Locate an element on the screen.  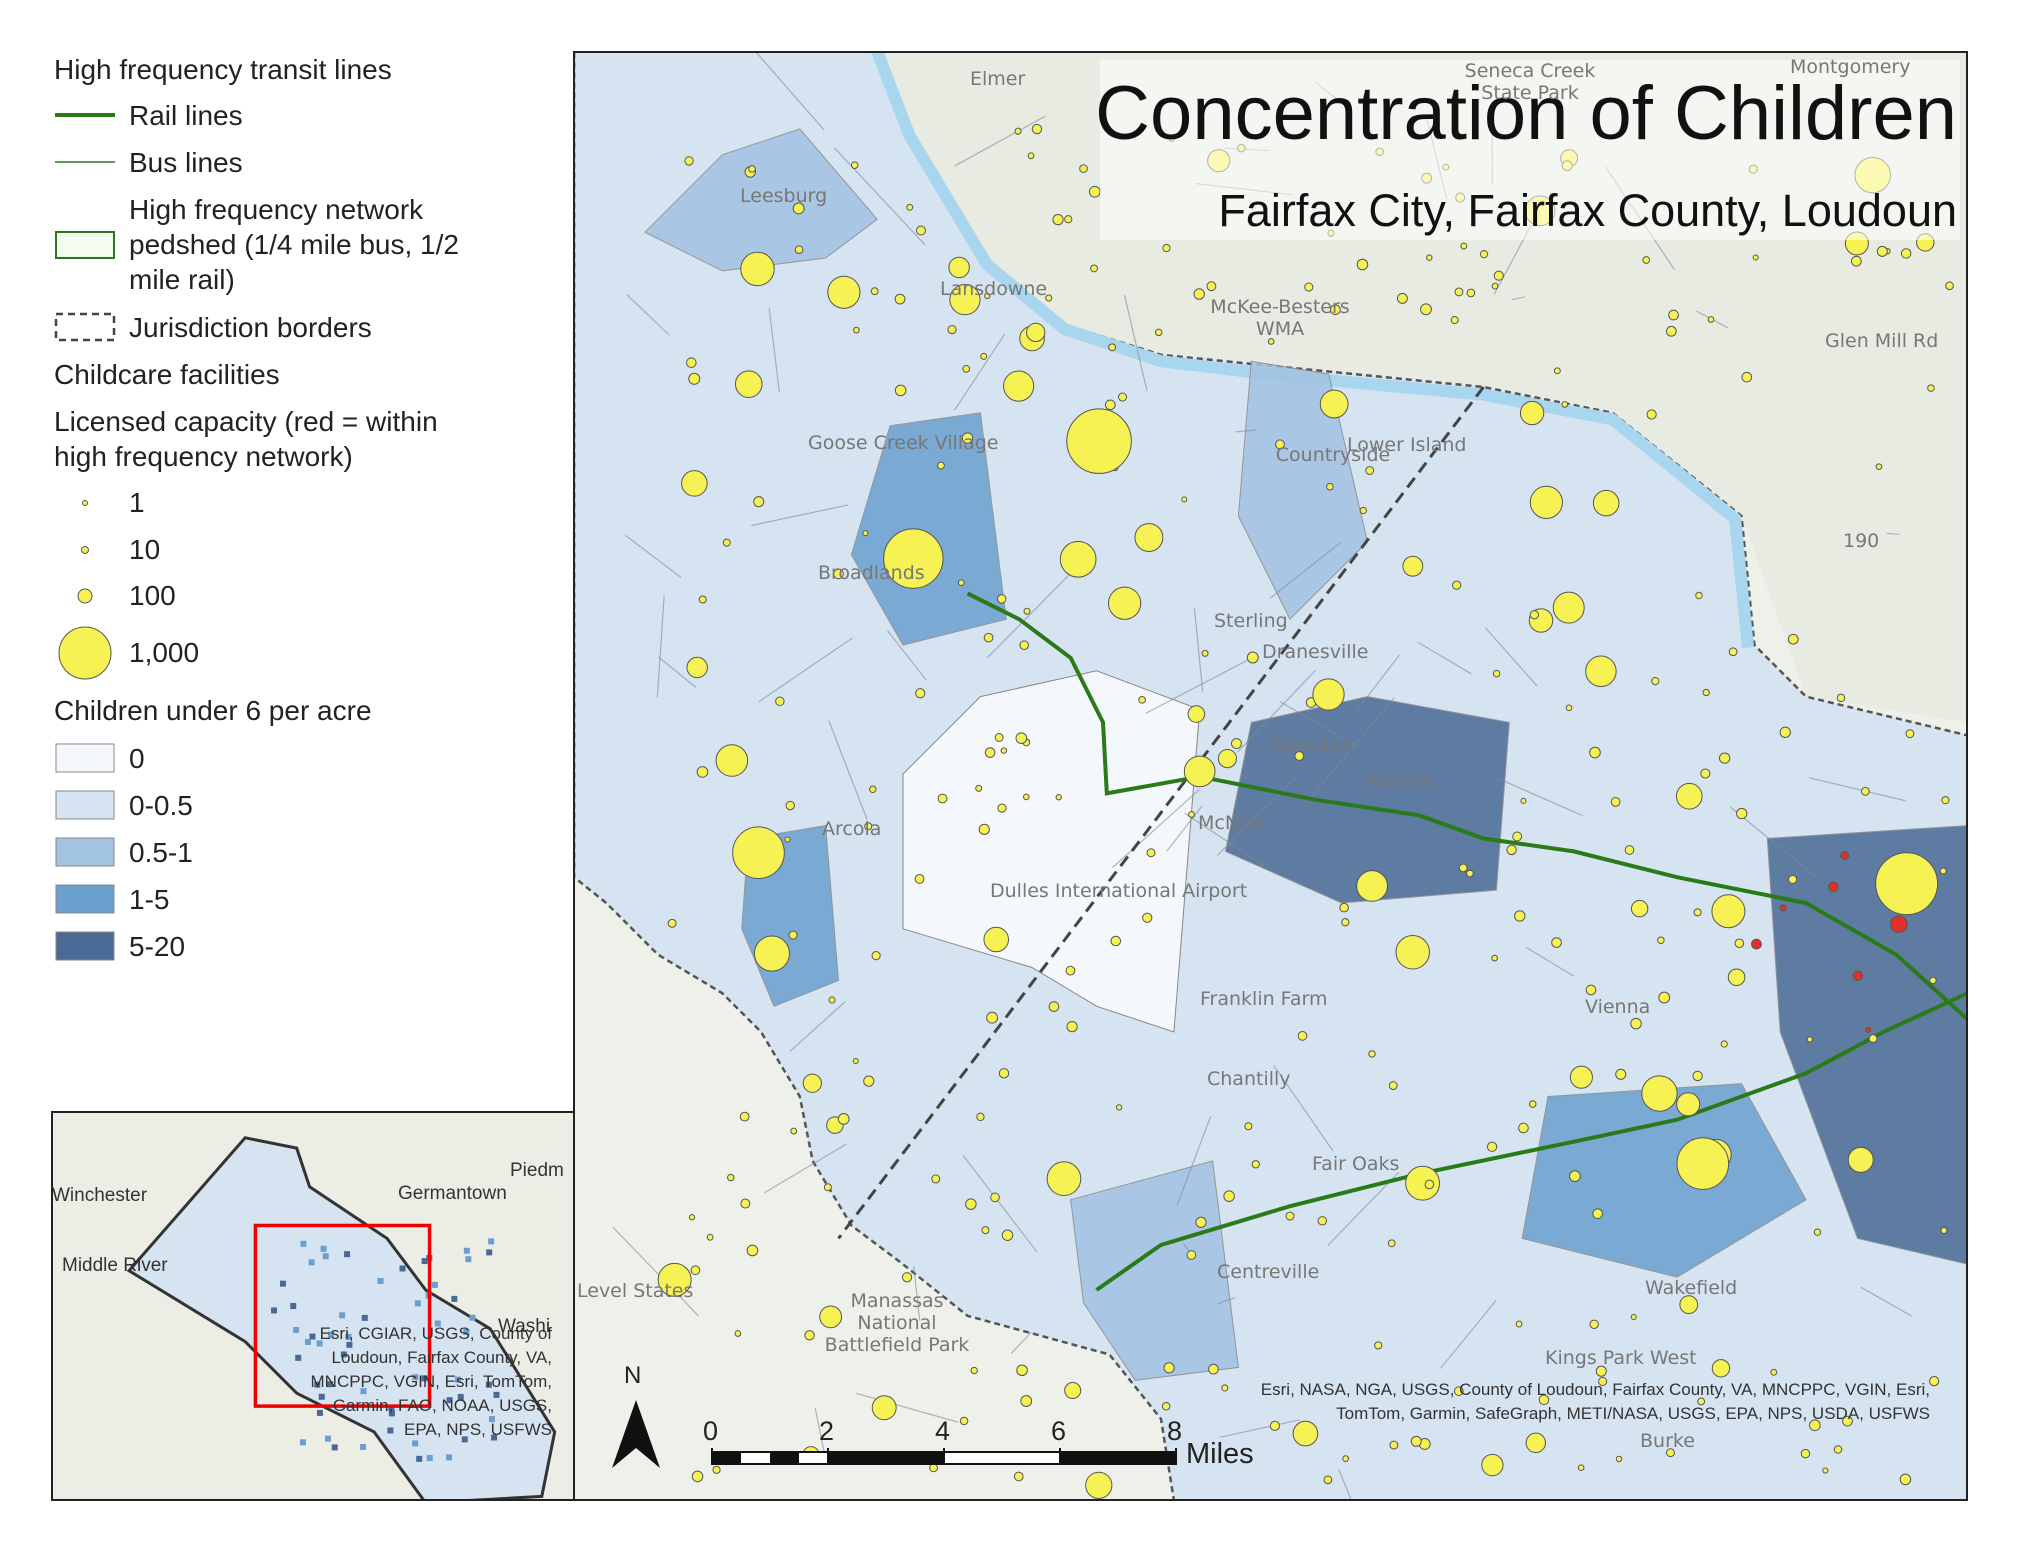
place-label: Sterling is located at coordinates (1251, 621).